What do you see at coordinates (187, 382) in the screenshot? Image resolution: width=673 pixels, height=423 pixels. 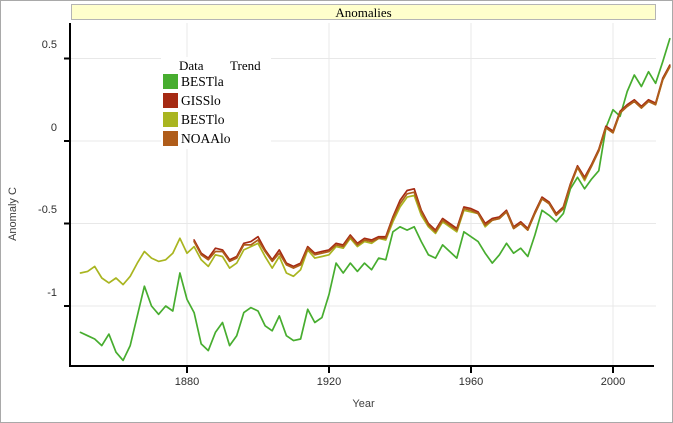 I see `x-tick-label: 1880` at bounding box center [187, 382].